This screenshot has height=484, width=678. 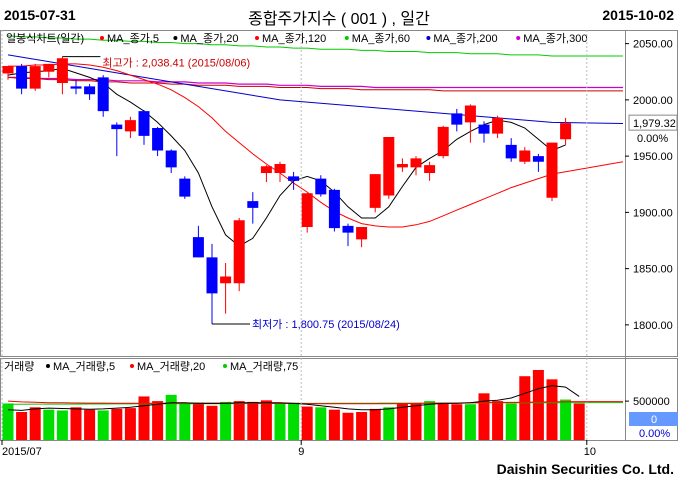 I want to click on y-tick-label: 1950.00, so click(x=653, y=157).